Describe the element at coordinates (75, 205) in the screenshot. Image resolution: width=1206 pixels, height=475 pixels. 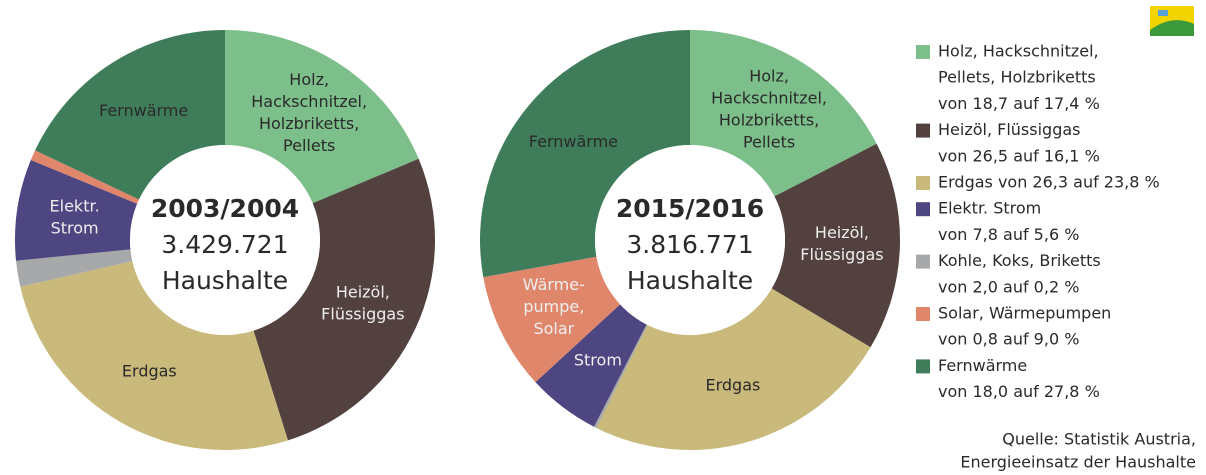
I see `slice-label: Elektr.` at that location.